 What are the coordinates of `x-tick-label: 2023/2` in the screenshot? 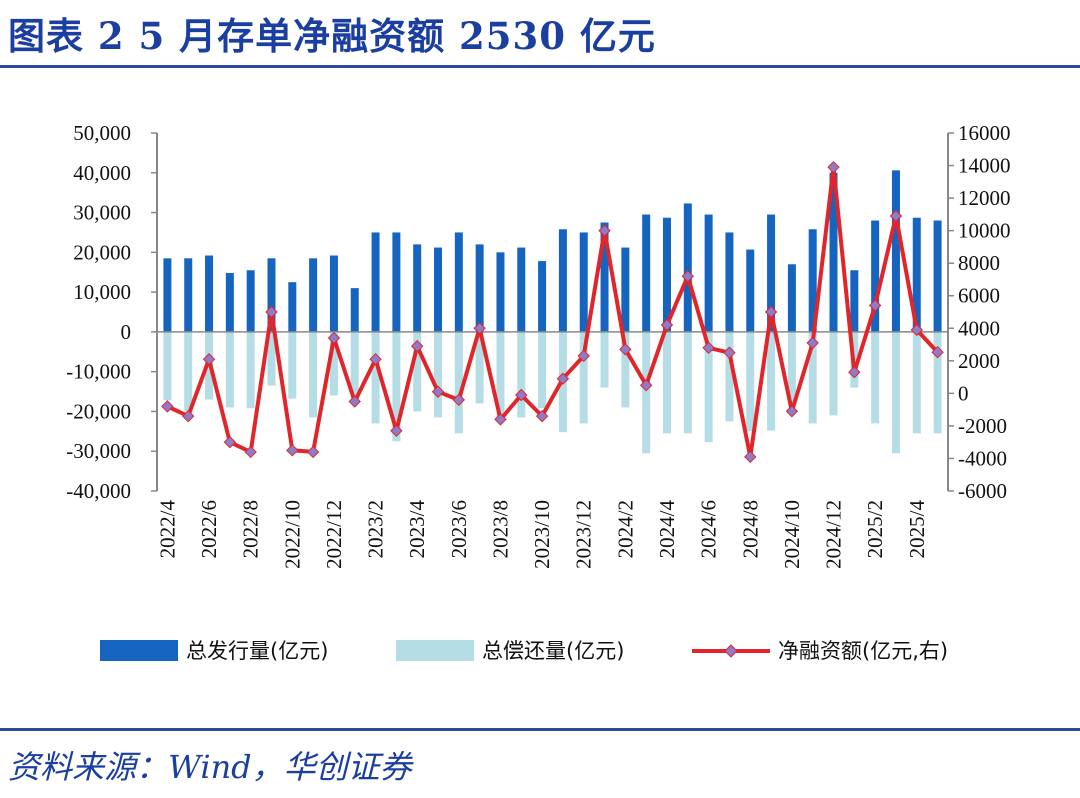 It's located at (376, 529).